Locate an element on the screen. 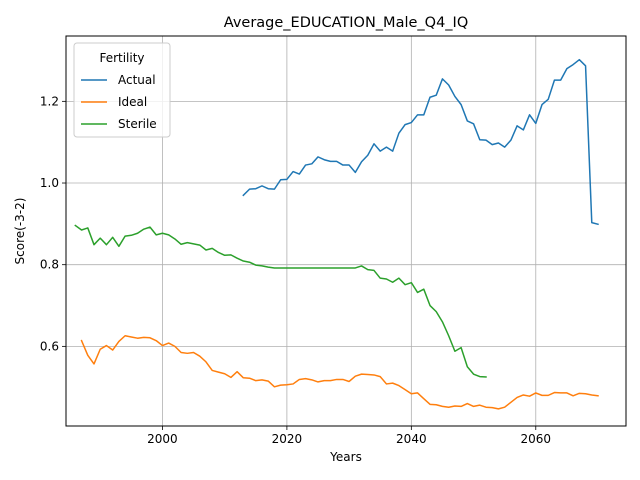 This screenshot has height=480, width=640. x-axis-label: Years is located at coordinates (345, 457).